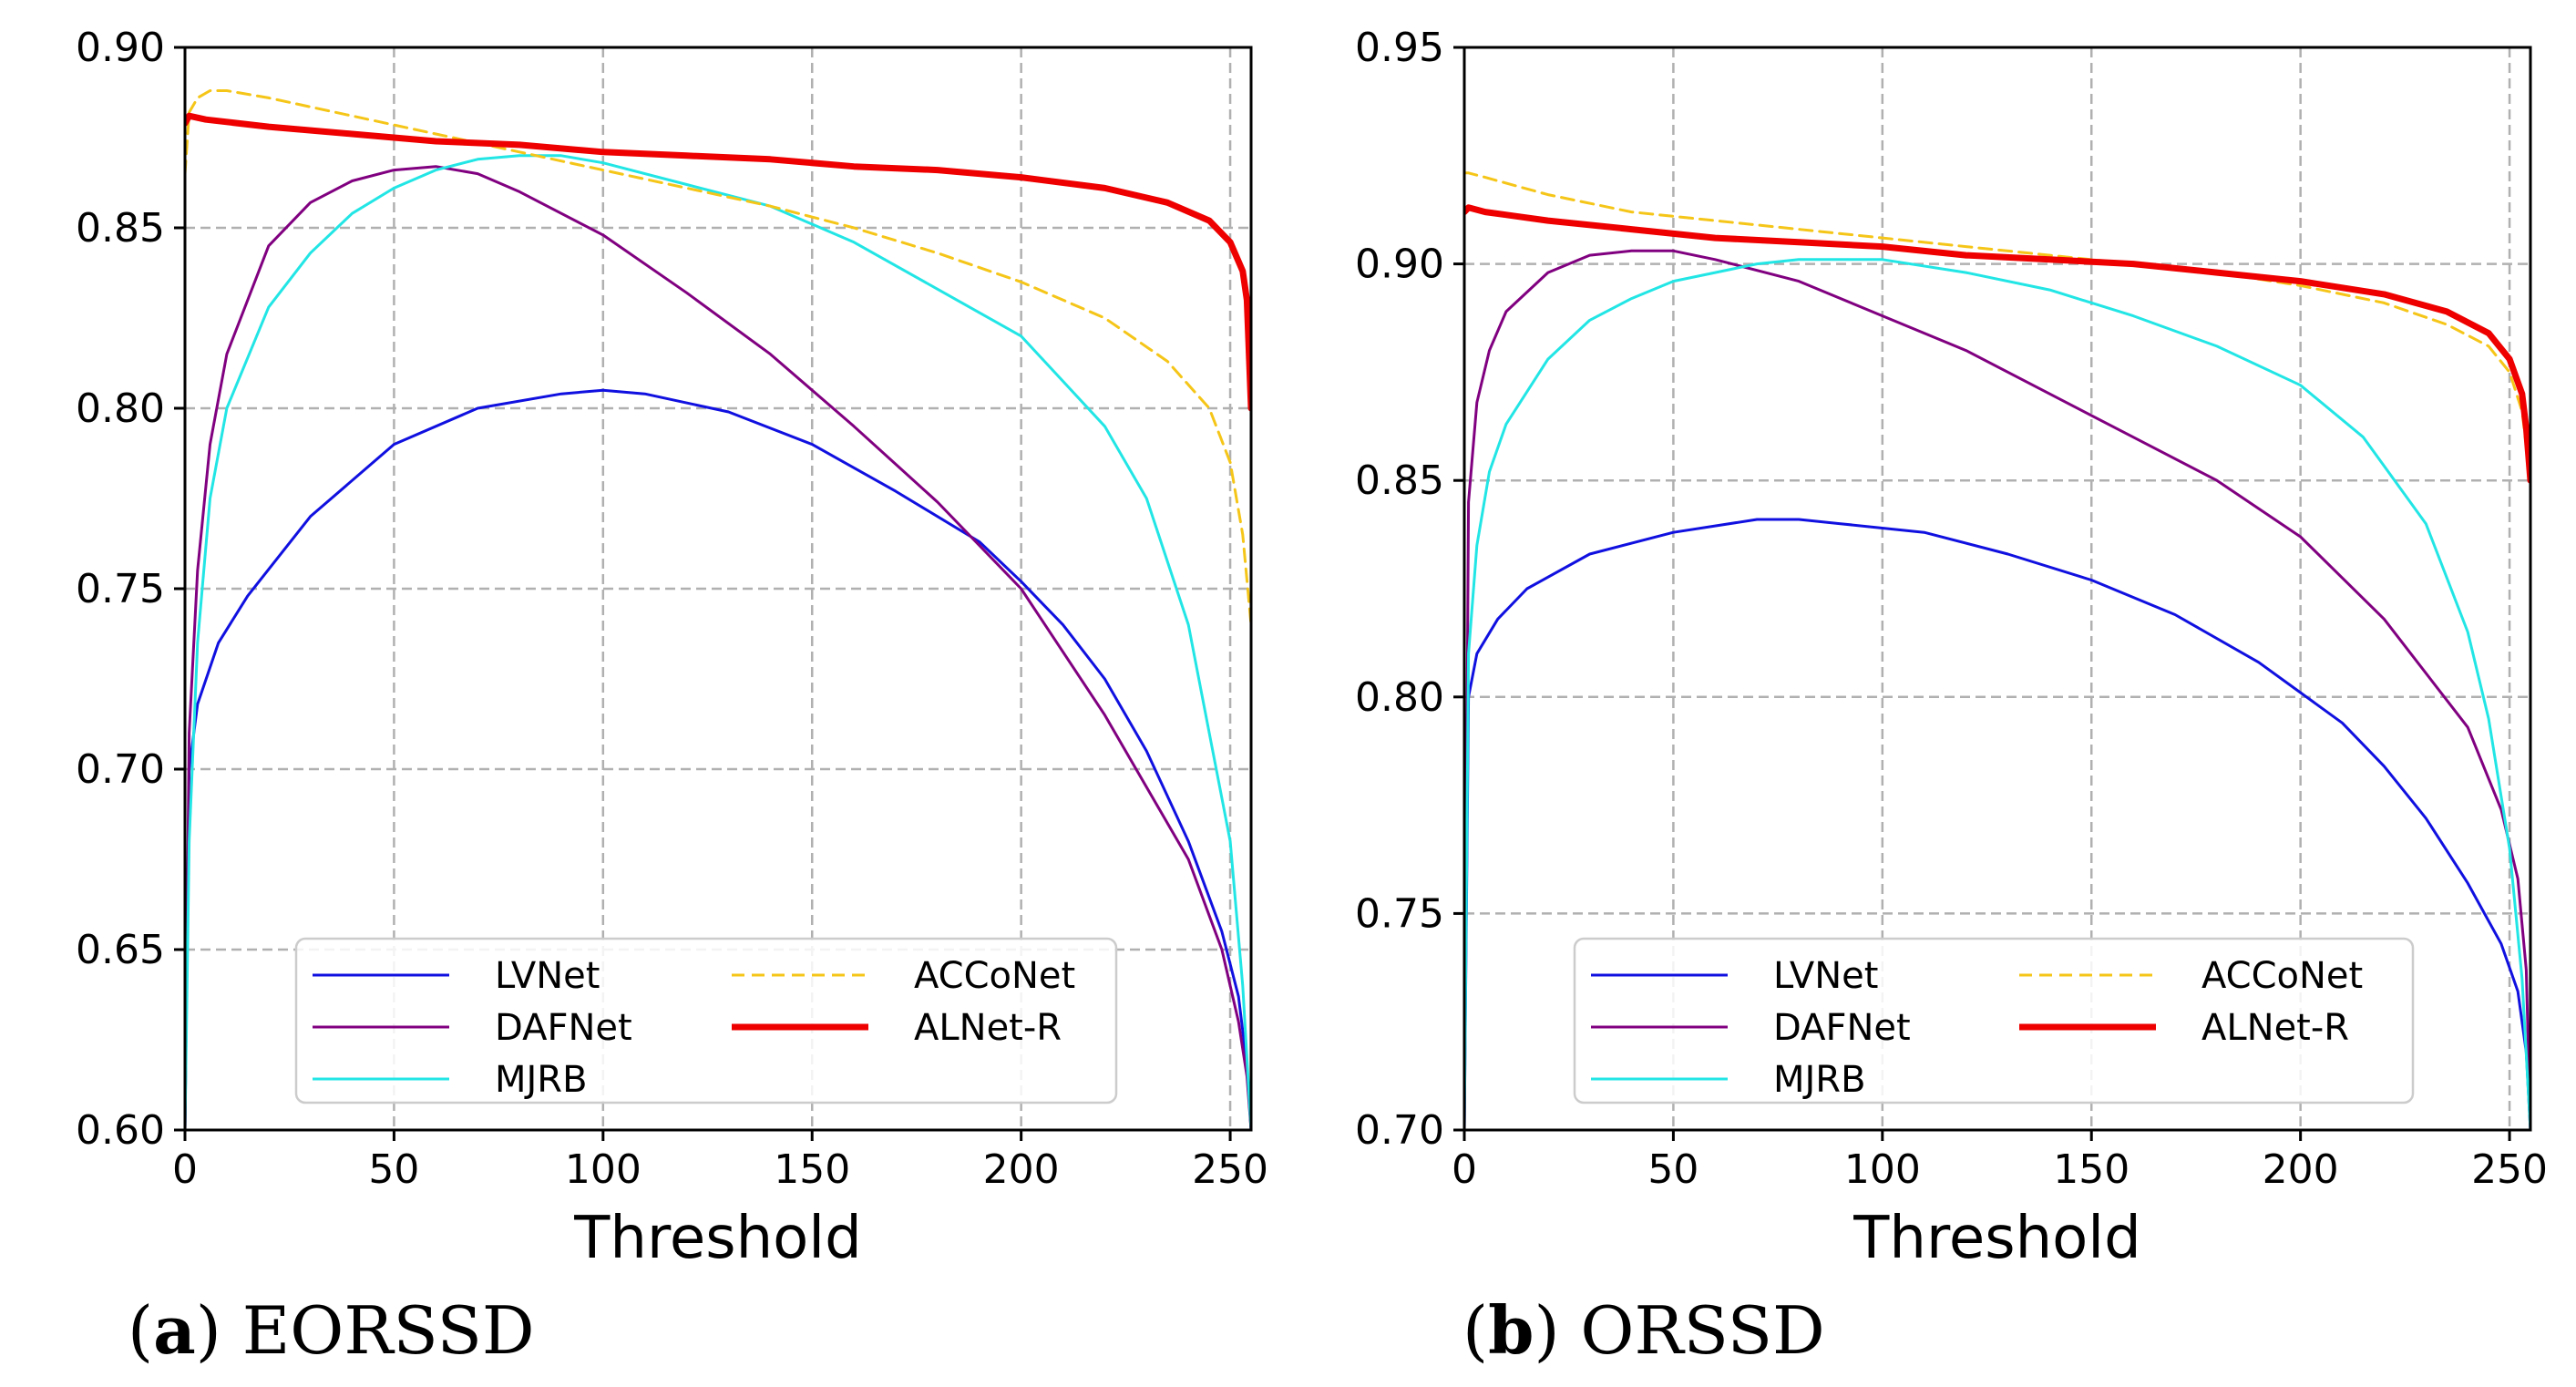 This screenshot has height=1387, width=2576. I want to click on y-tick-label: 0.95, so click(1399, 48).